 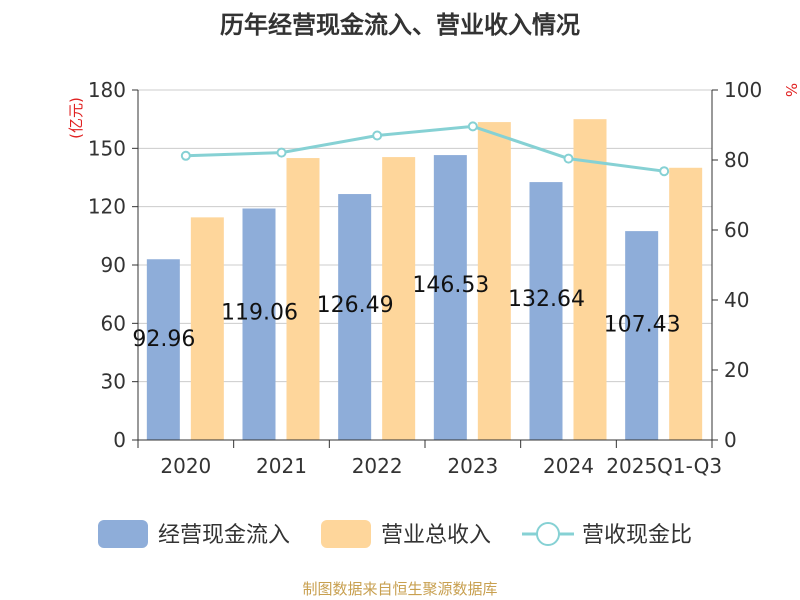 I want to click on line-ratio, so click(x=425, y=149).